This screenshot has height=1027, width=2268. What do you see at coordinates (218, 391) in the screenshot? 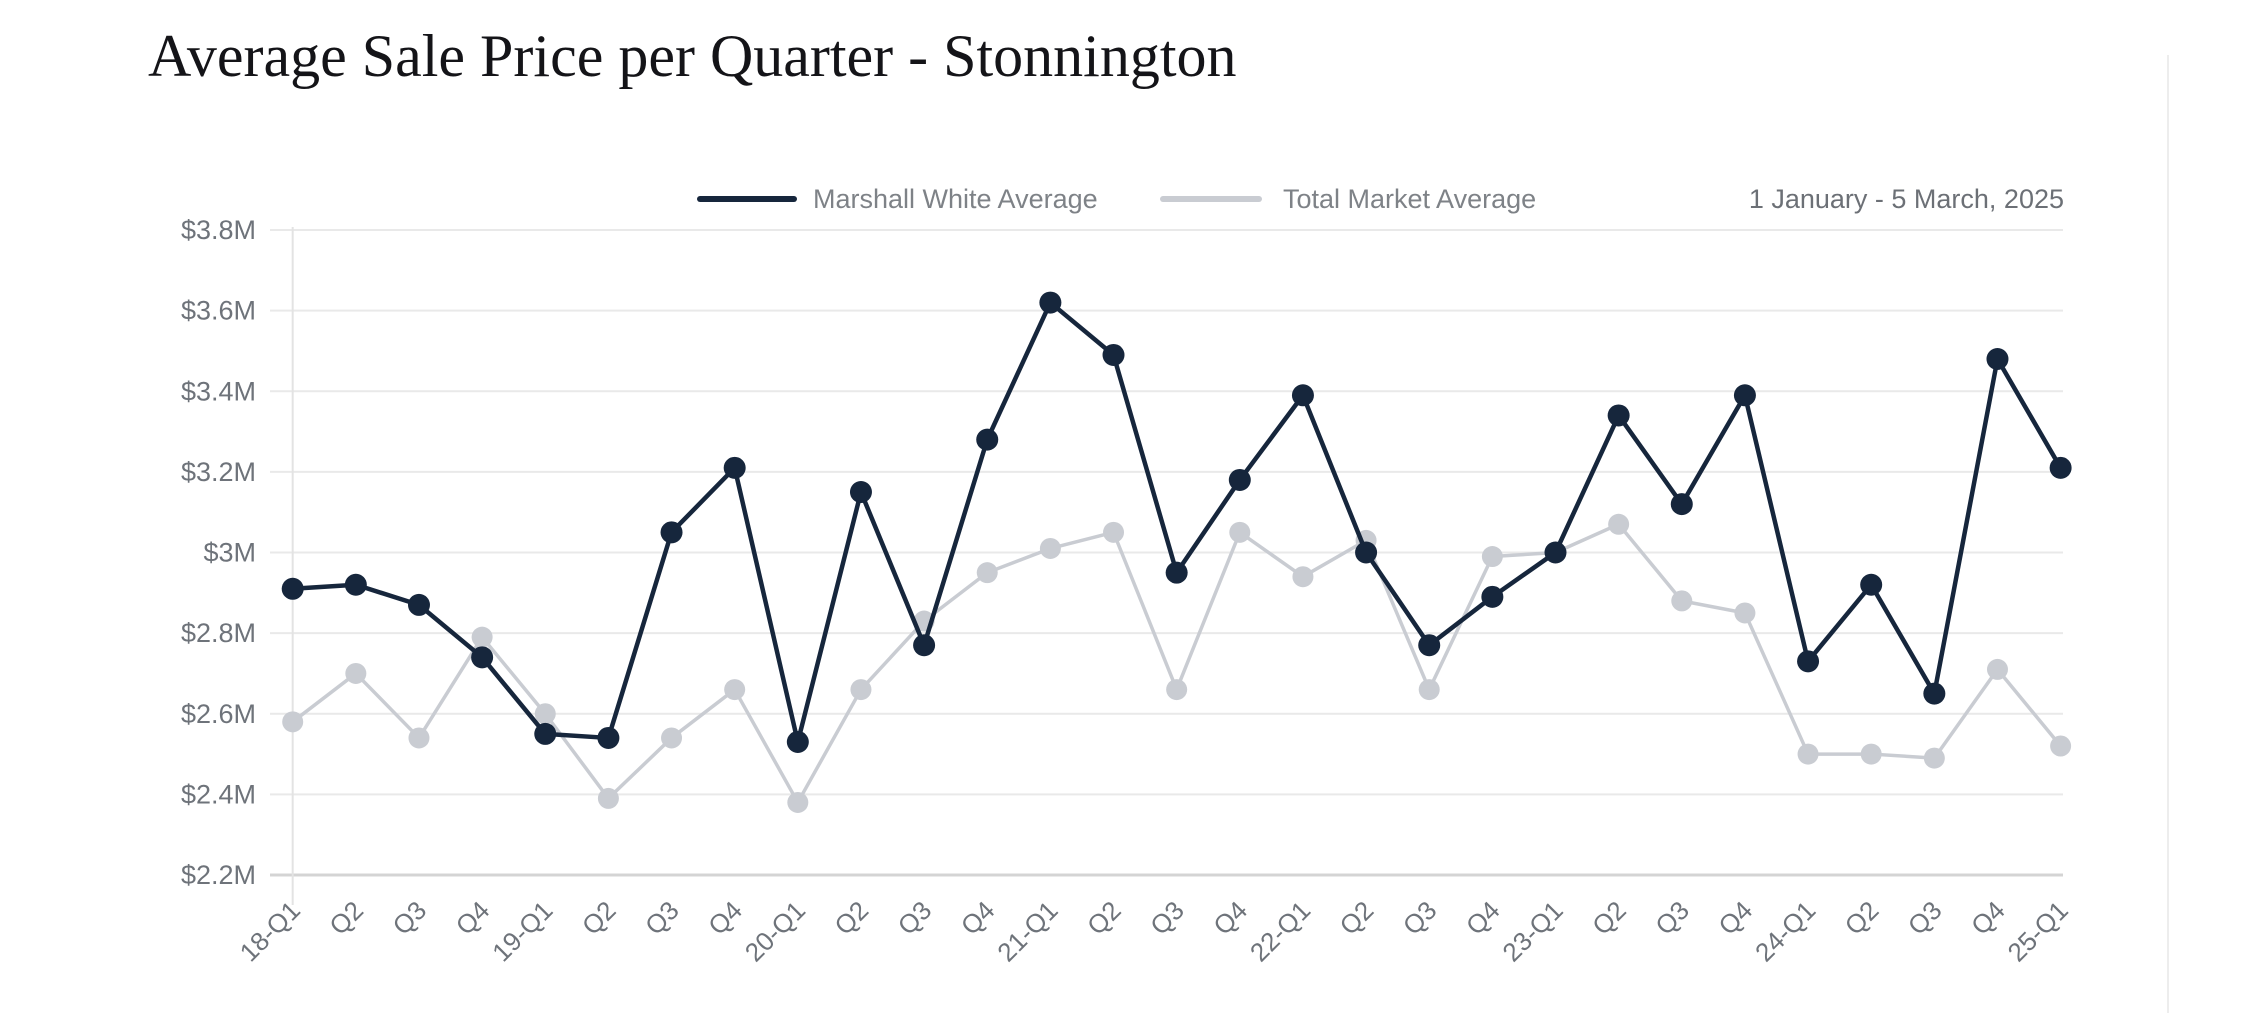
I see `y-tick-label: $3.4M` at bounding box center [218, 391].